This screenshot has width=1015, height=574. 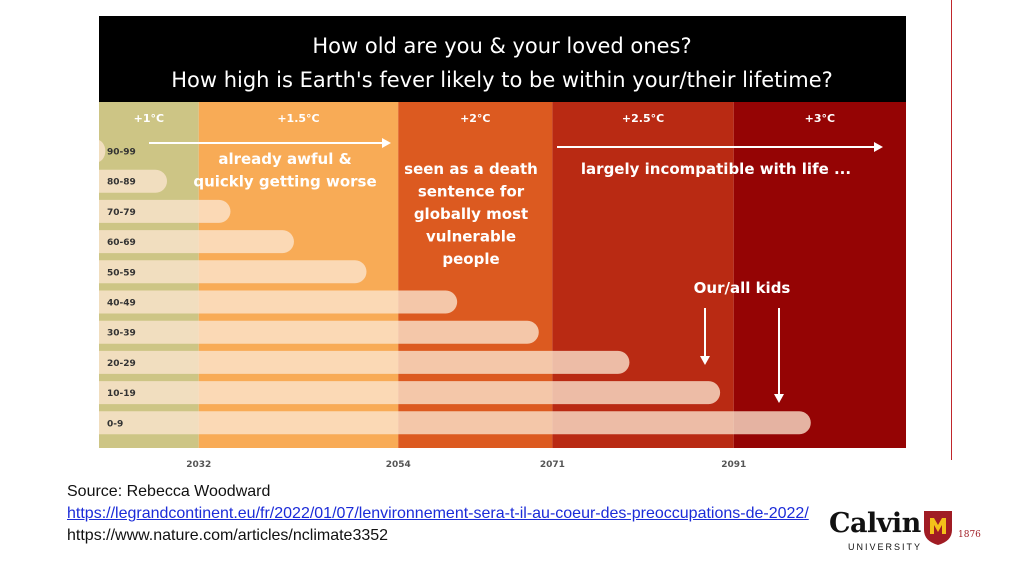 I want to click on slide-edge-line, so click(x=951, y=230).